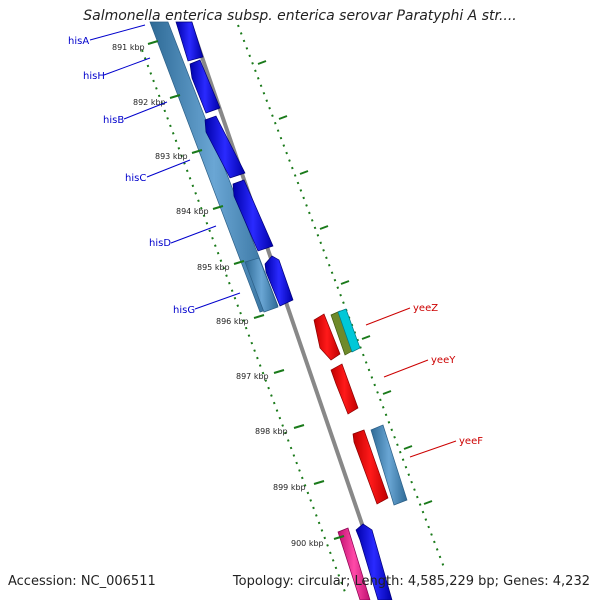 The width and height of the screenshot is (600, 600). Describe the element at coordinates (171, 156) in the screenshot. I see `tick-893: 893 kbp` at that location.